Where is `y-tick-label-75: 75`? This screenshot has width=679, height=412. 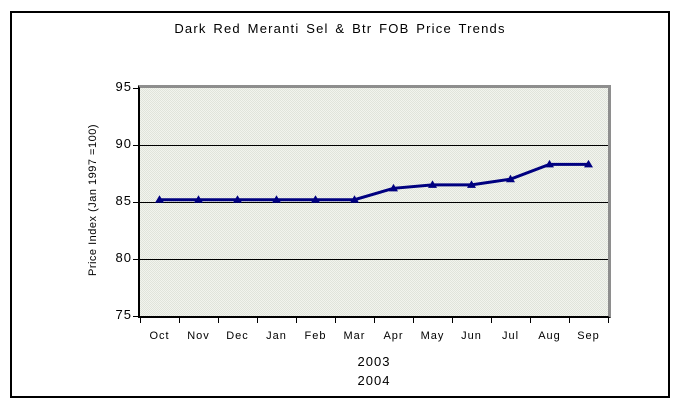
y-tick-label-75: 75 is located at coordinates (123, 314).